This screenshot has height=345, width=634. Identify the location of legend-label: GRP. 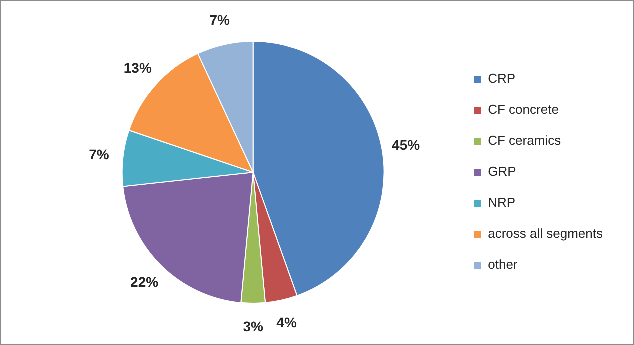
(502, 172).